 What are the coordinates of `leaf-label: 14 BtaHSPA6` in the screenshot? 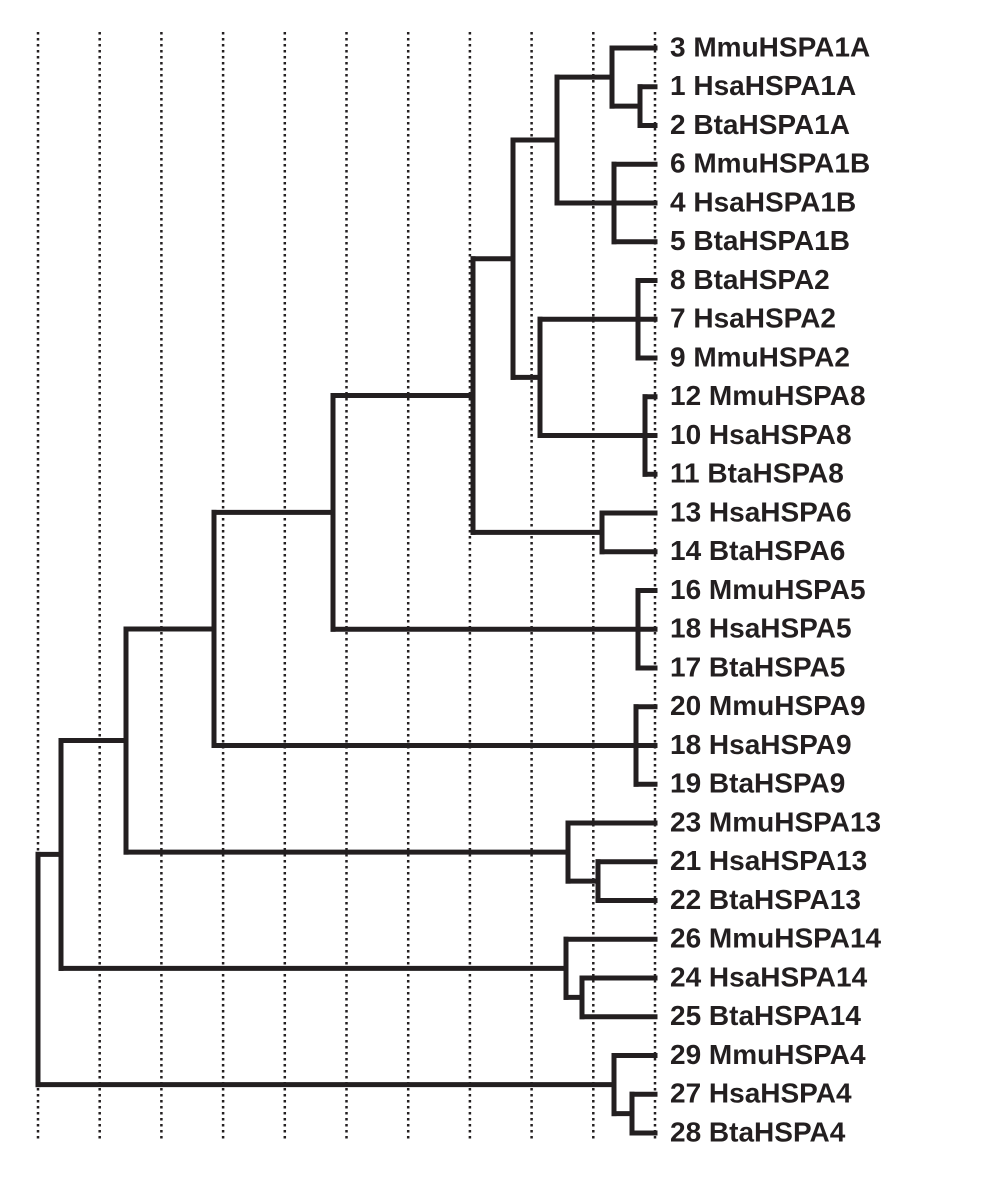 It's located at (757, 550).